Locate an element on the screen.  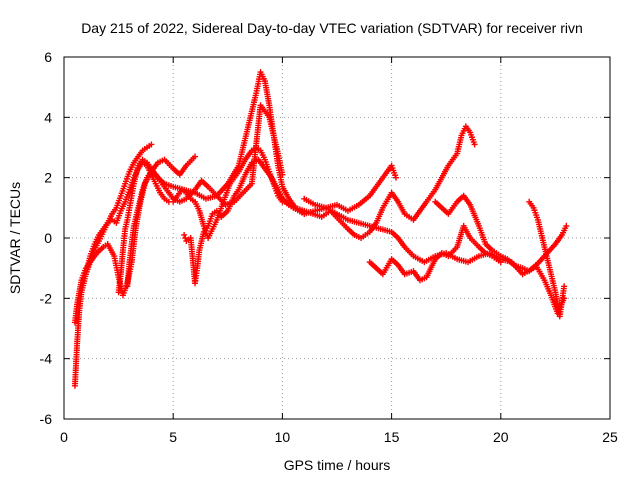
series-sat-g is located at coordinates (373, 182).